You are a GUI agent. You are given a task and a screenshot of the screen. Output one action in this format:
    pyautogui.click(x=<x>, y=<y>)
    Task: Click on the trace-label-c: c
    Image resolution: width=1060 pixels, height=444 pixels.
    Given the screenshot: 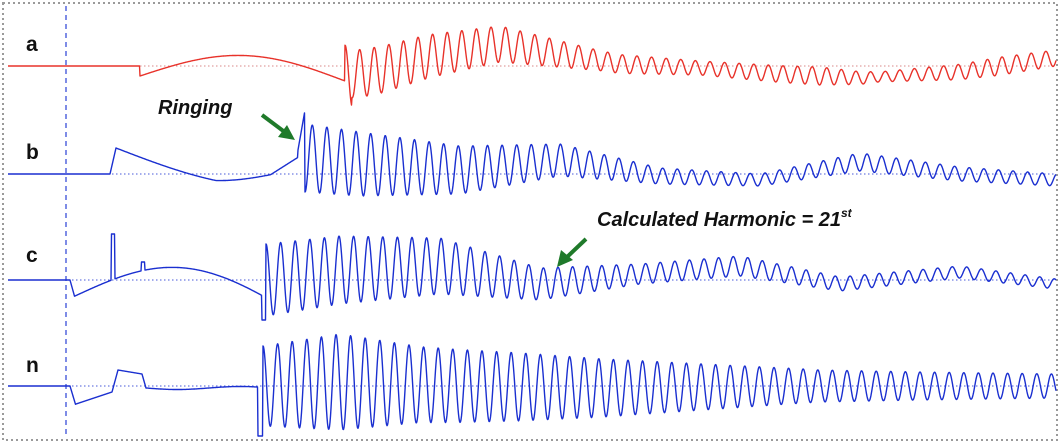 What is the action you would take?
    pyautogui.click(x=32, y=255)
    